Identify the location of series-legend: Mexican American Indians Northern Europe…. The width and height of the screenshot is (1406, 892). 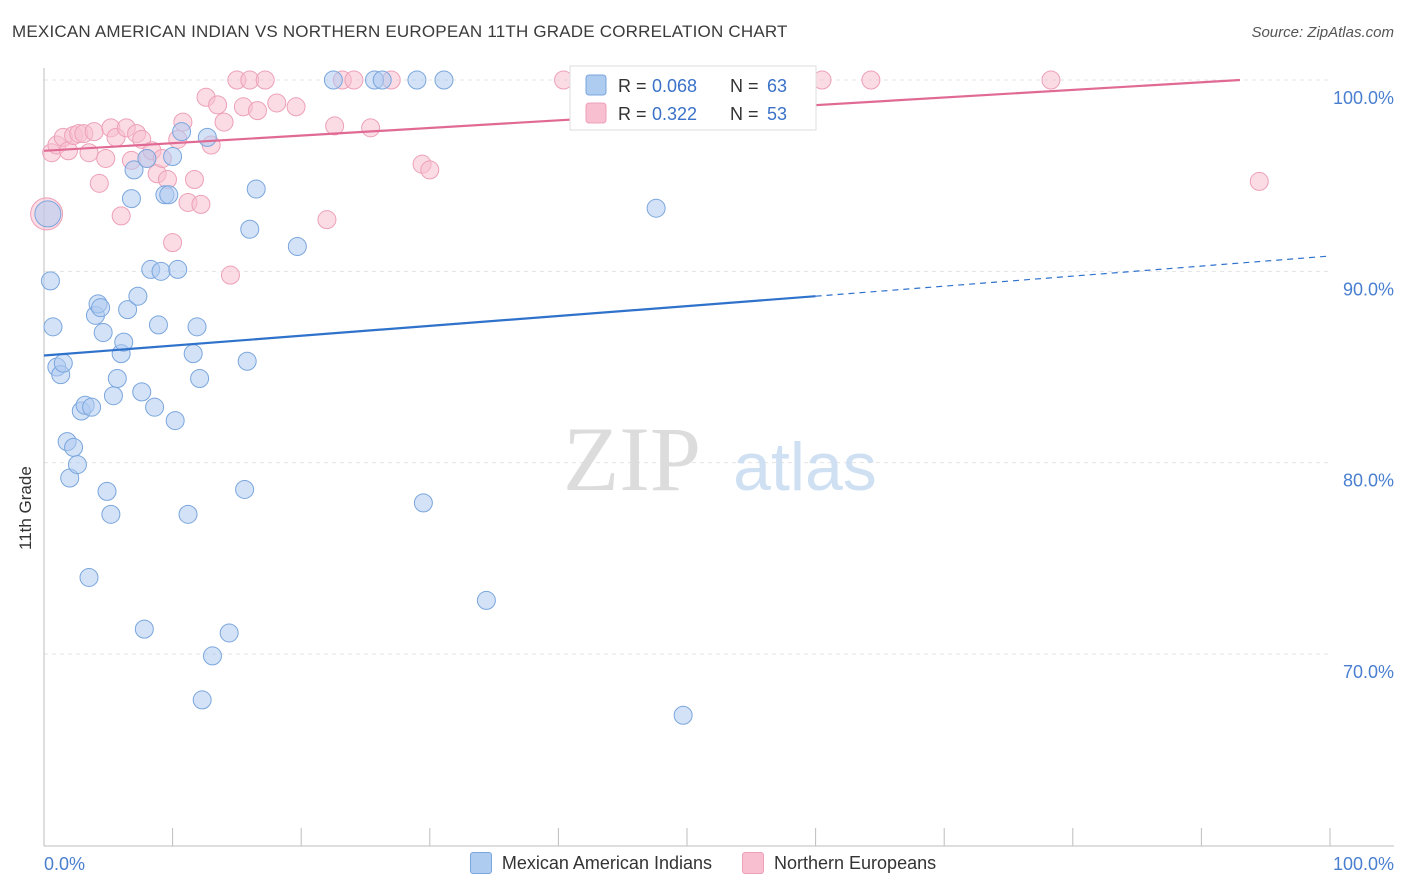
(703, 863).